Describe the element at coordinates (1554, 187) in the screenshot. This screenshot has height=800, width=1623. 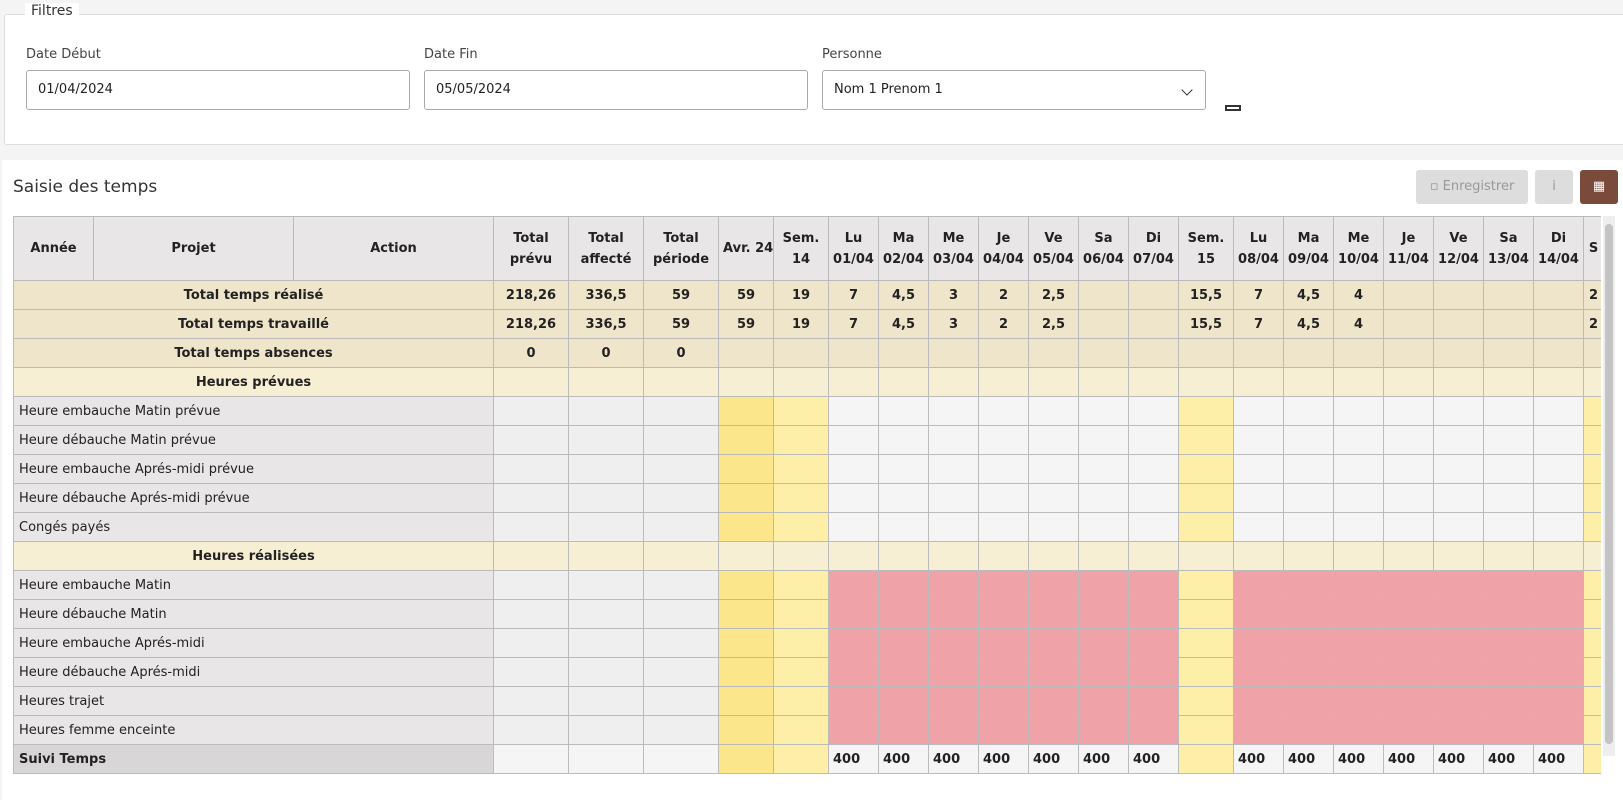
I see `info-button: i` at that location.